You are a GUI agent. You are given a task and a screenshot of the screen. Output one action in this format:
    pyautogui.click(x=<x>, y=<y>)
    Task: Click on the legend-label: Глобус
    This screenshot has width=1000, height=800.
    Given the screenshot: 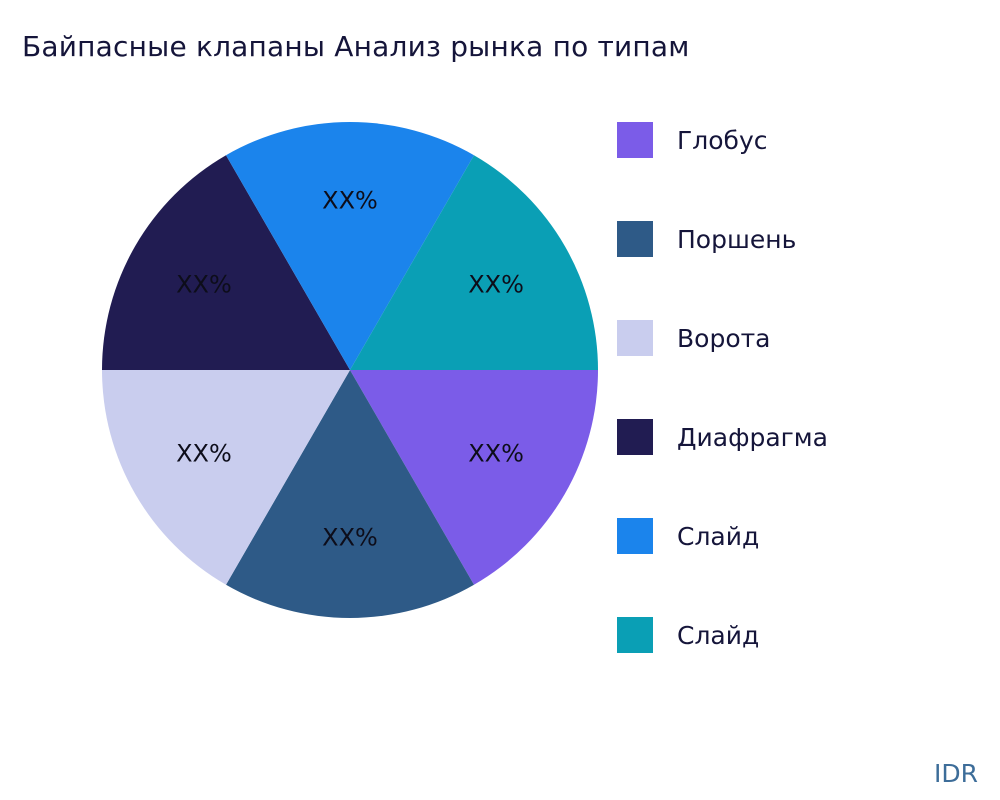 What is the action you would take?
    pyautogui.click(x=722, y=140)
    